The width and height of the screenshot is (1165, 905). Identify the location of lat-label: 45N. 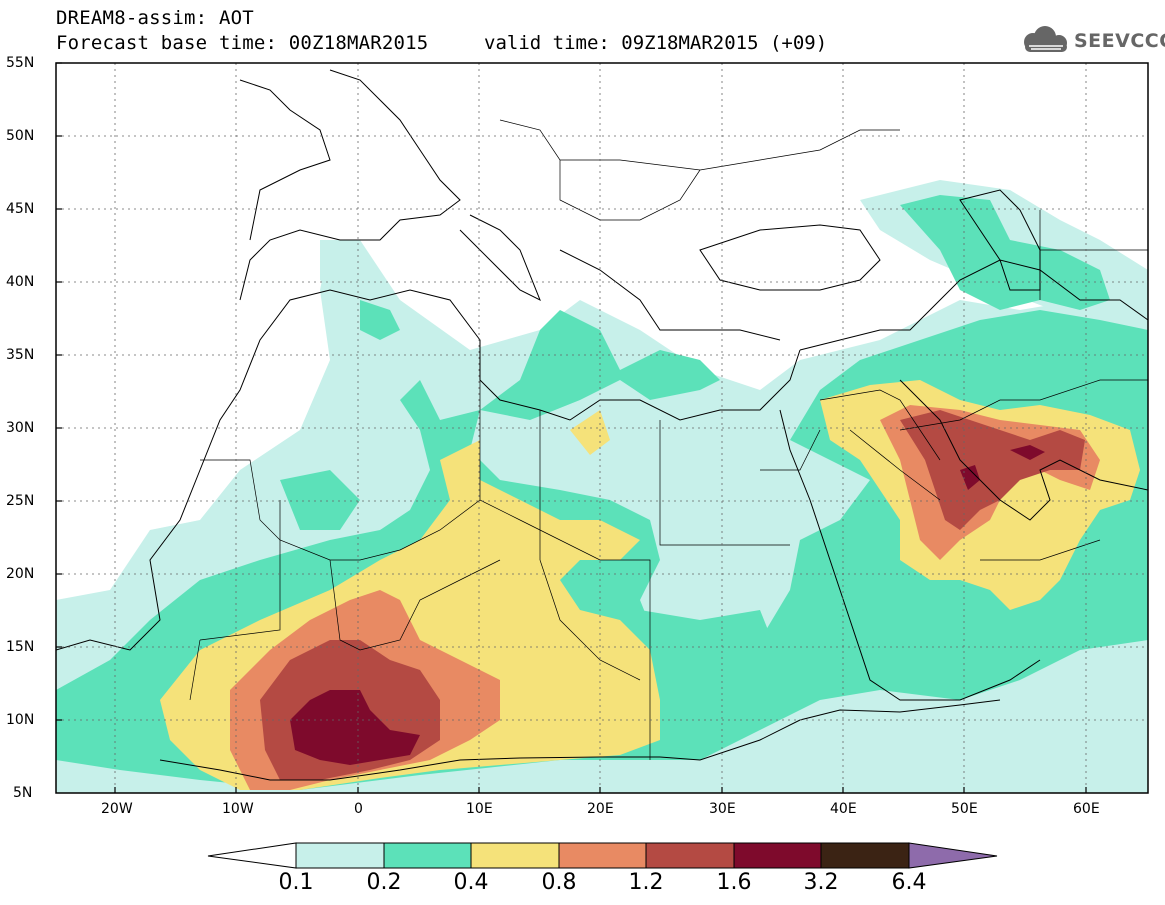
(20, 209).